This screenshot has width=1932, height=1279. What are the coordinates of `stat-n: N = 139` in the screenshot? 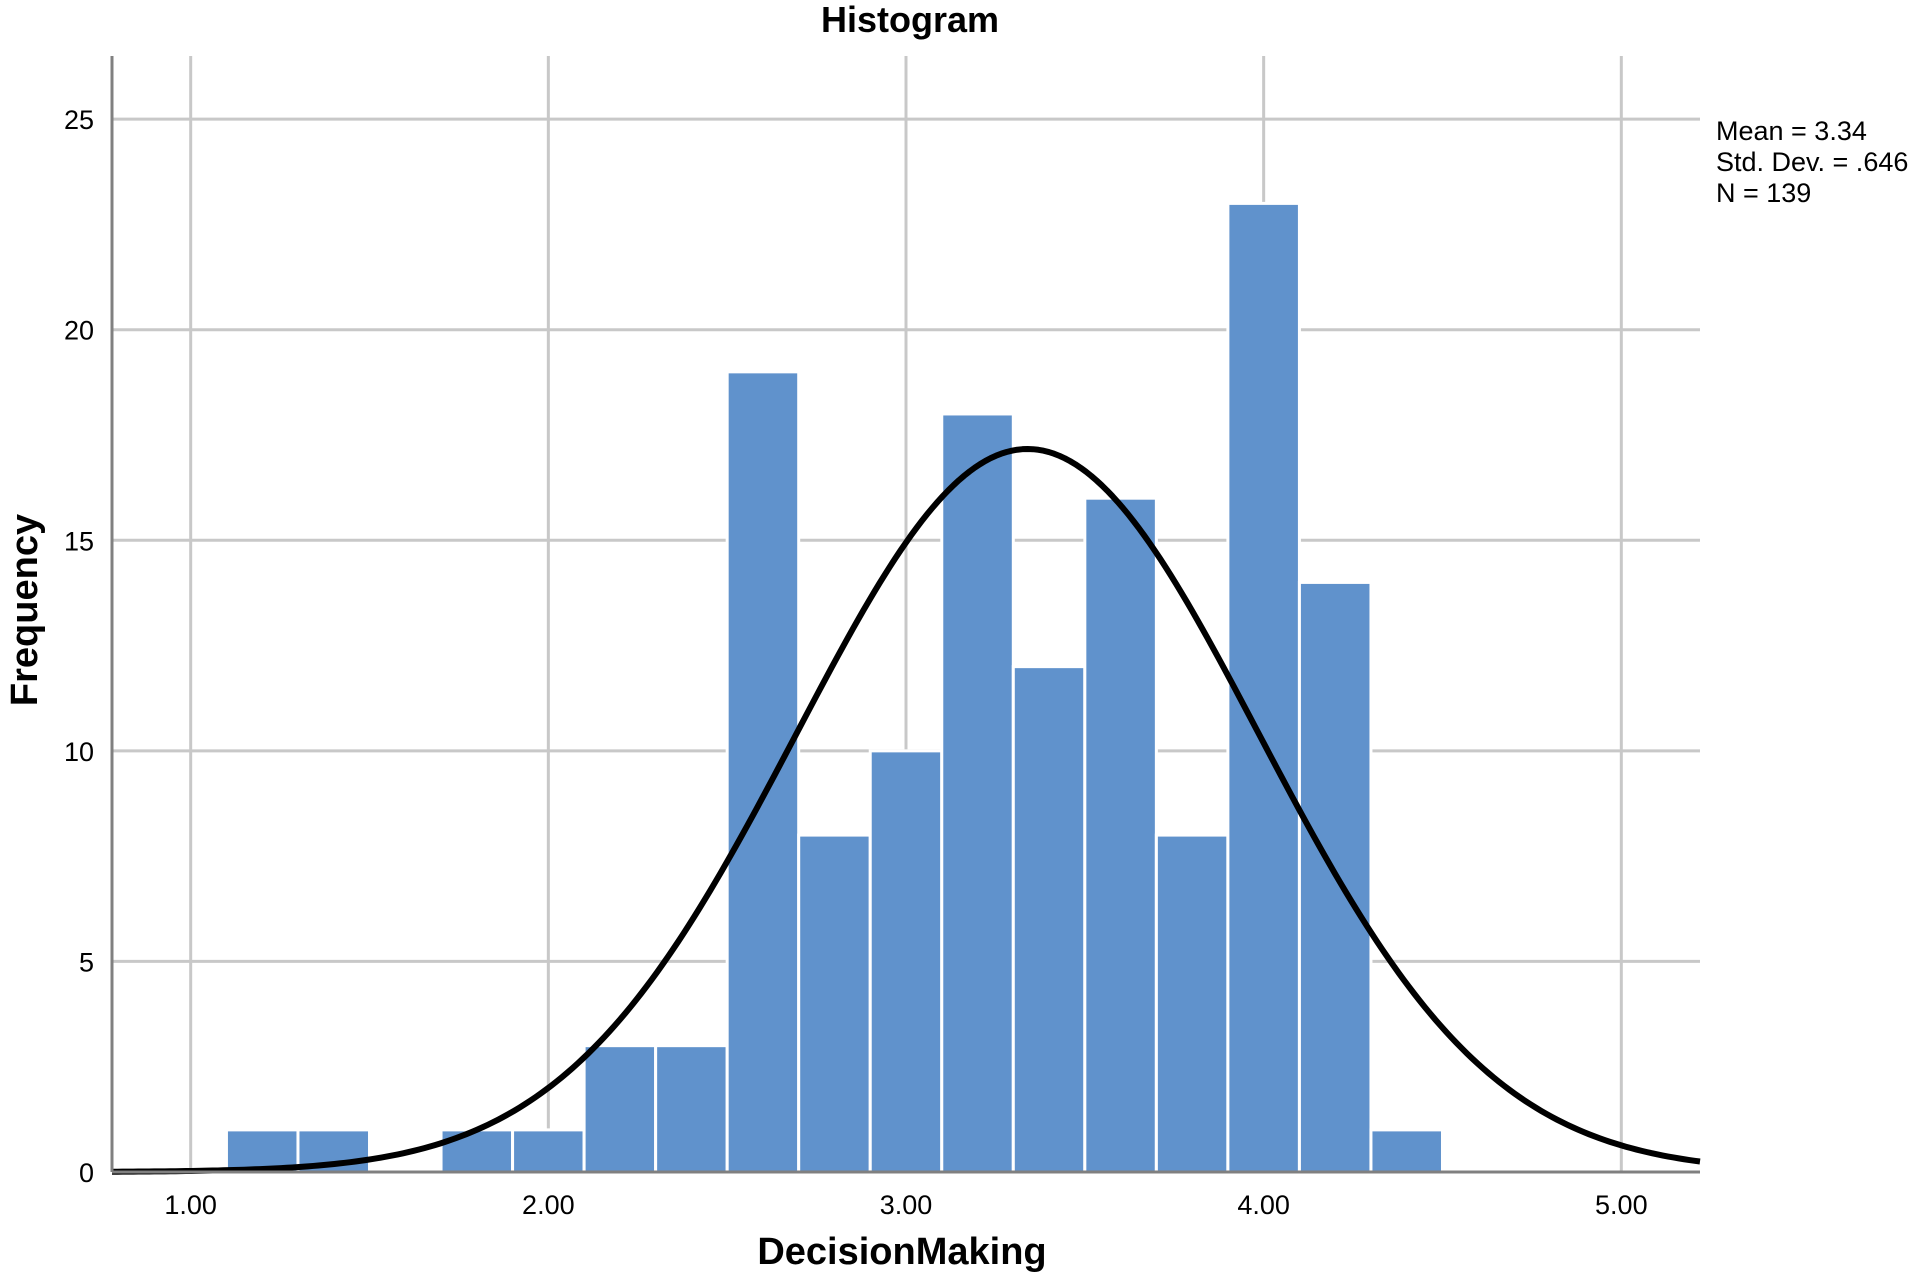 It's located at (1763, 193).